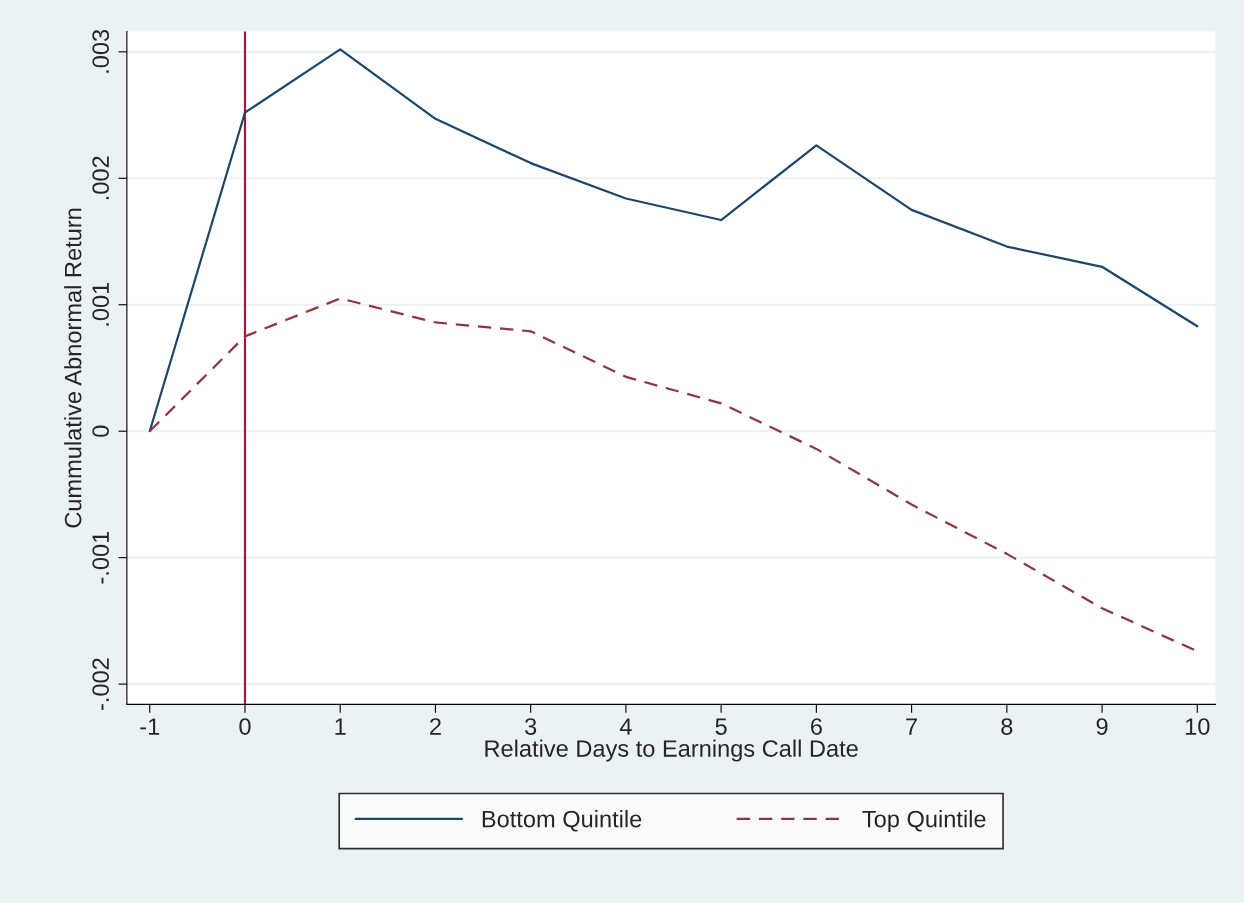 Image resolution: width=1244 pixels, height=903 pixels. Describe the element at coordinates (150, 726) in the screenshot. I see `x-tick-label: -1` at that location.